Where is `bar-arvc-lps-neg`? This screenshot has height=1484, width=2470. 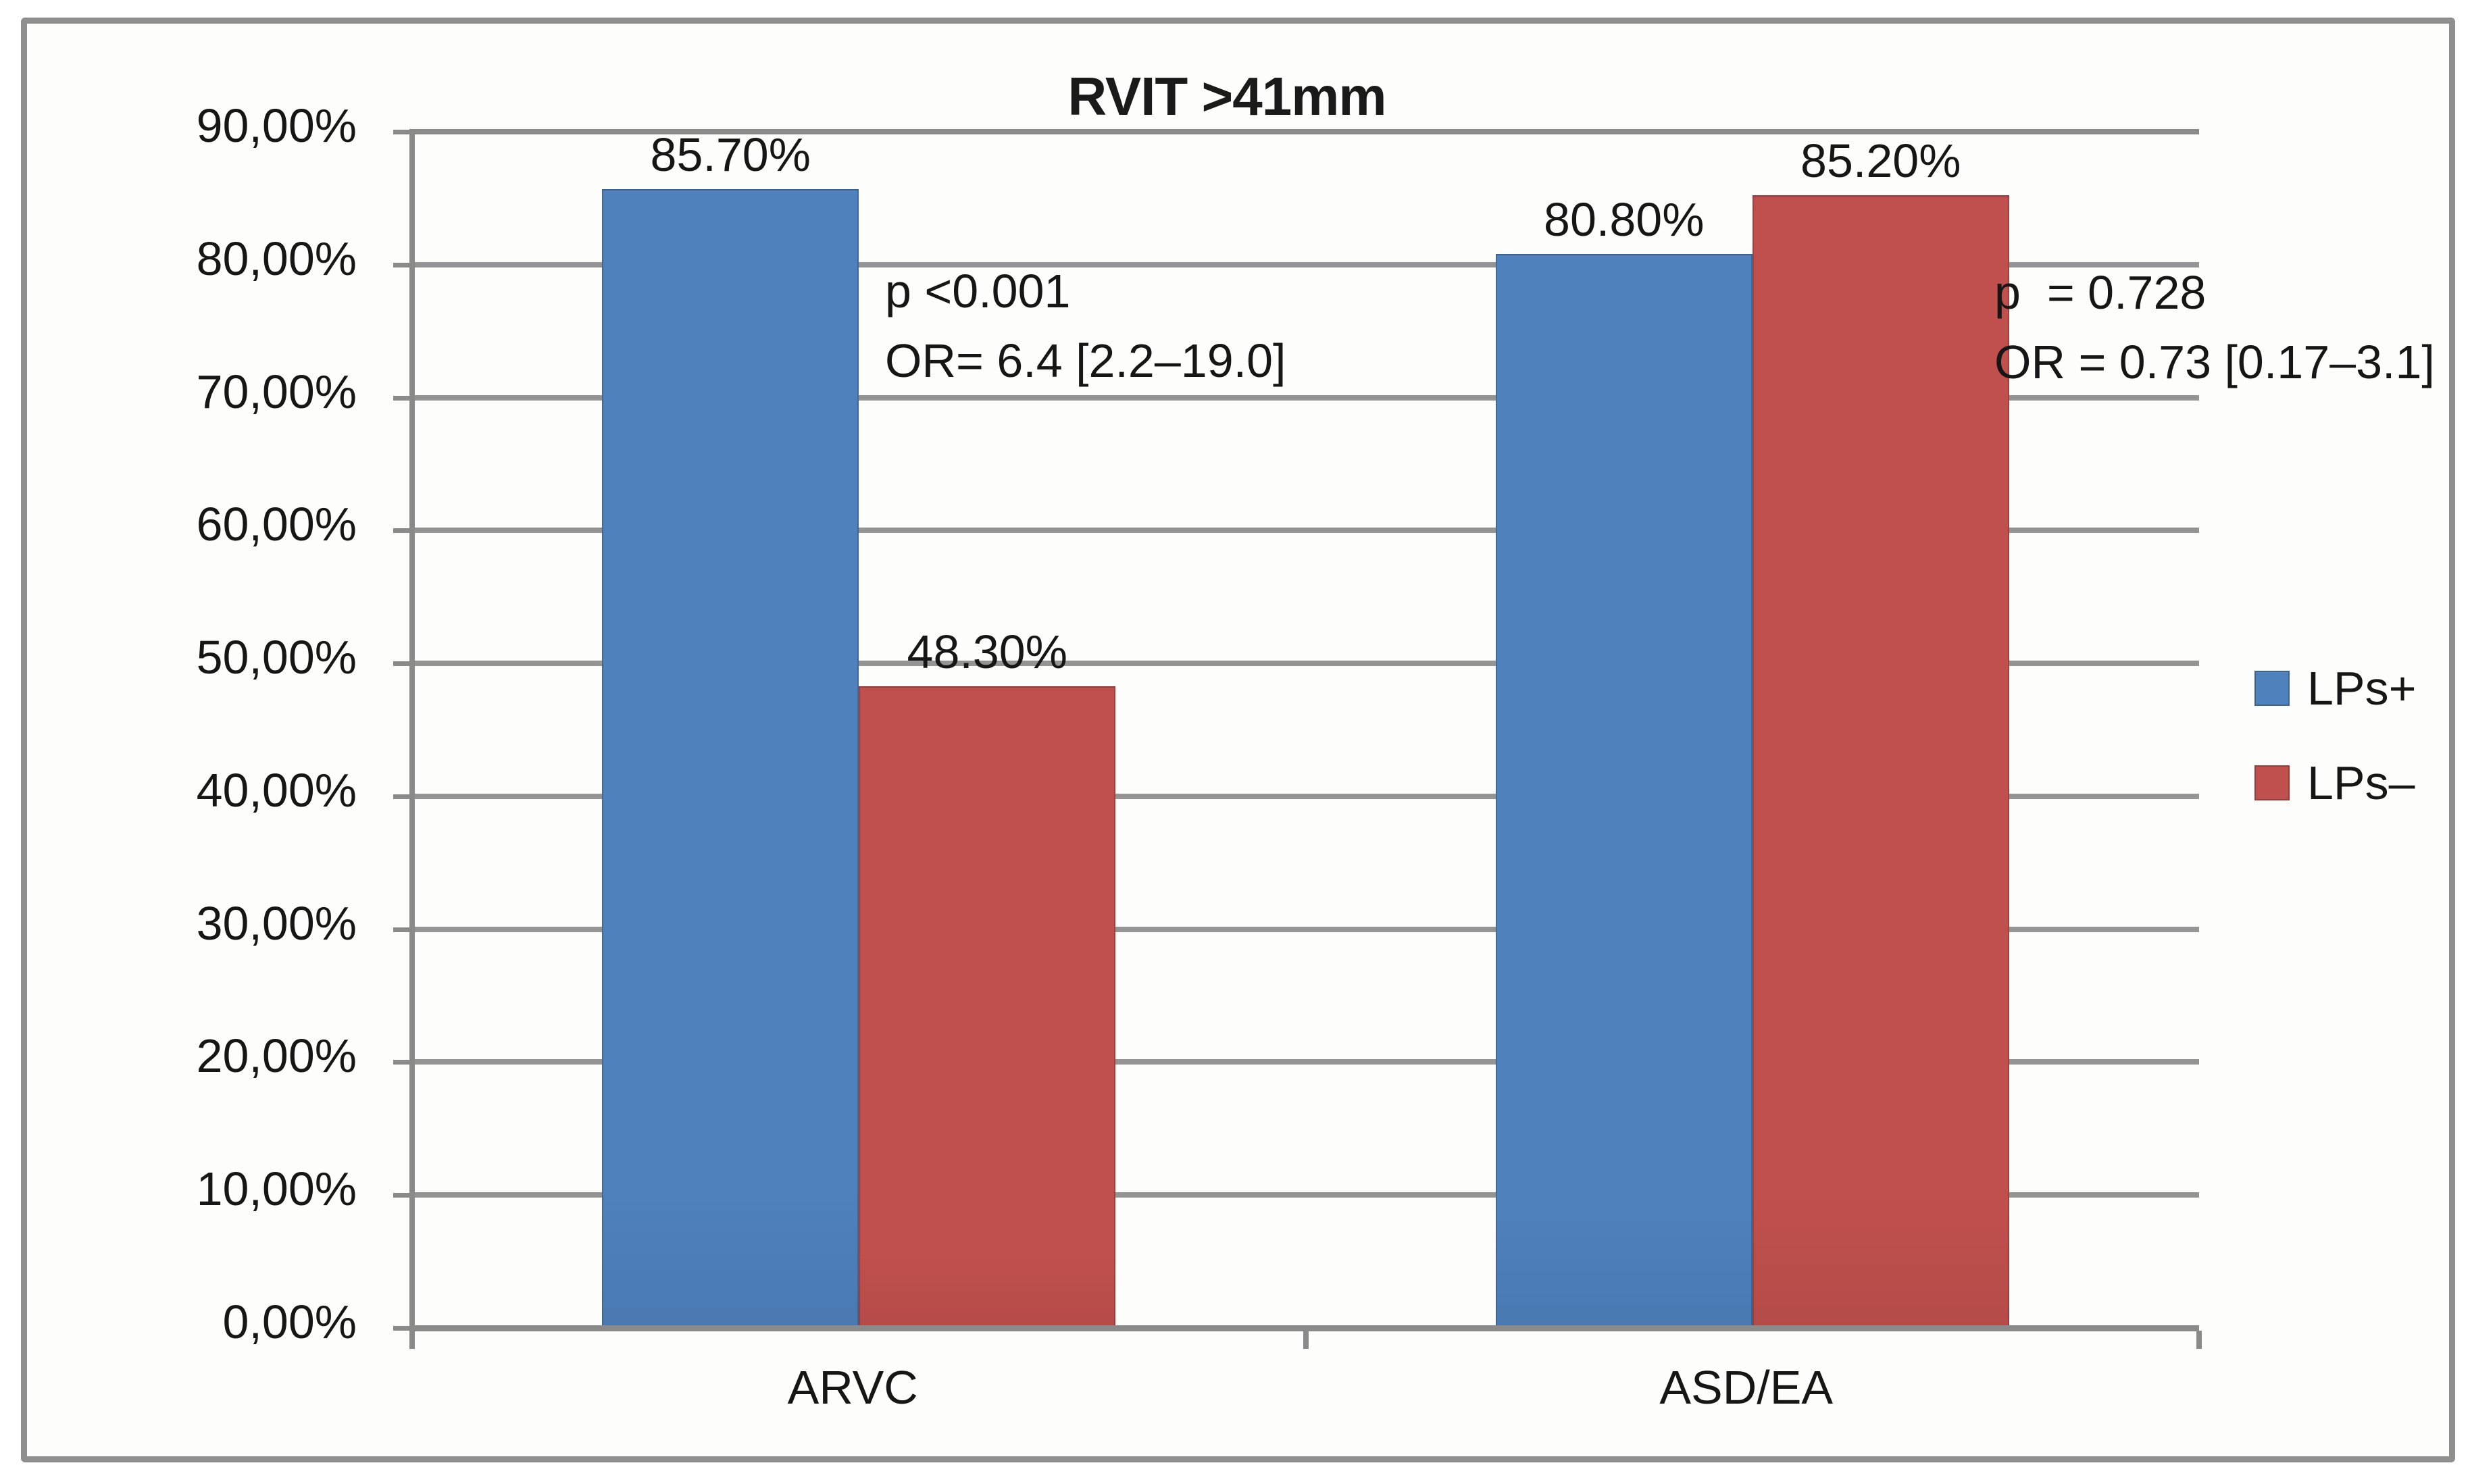
bar-arvc-lps-neg is located at coordinates (987, 1007).